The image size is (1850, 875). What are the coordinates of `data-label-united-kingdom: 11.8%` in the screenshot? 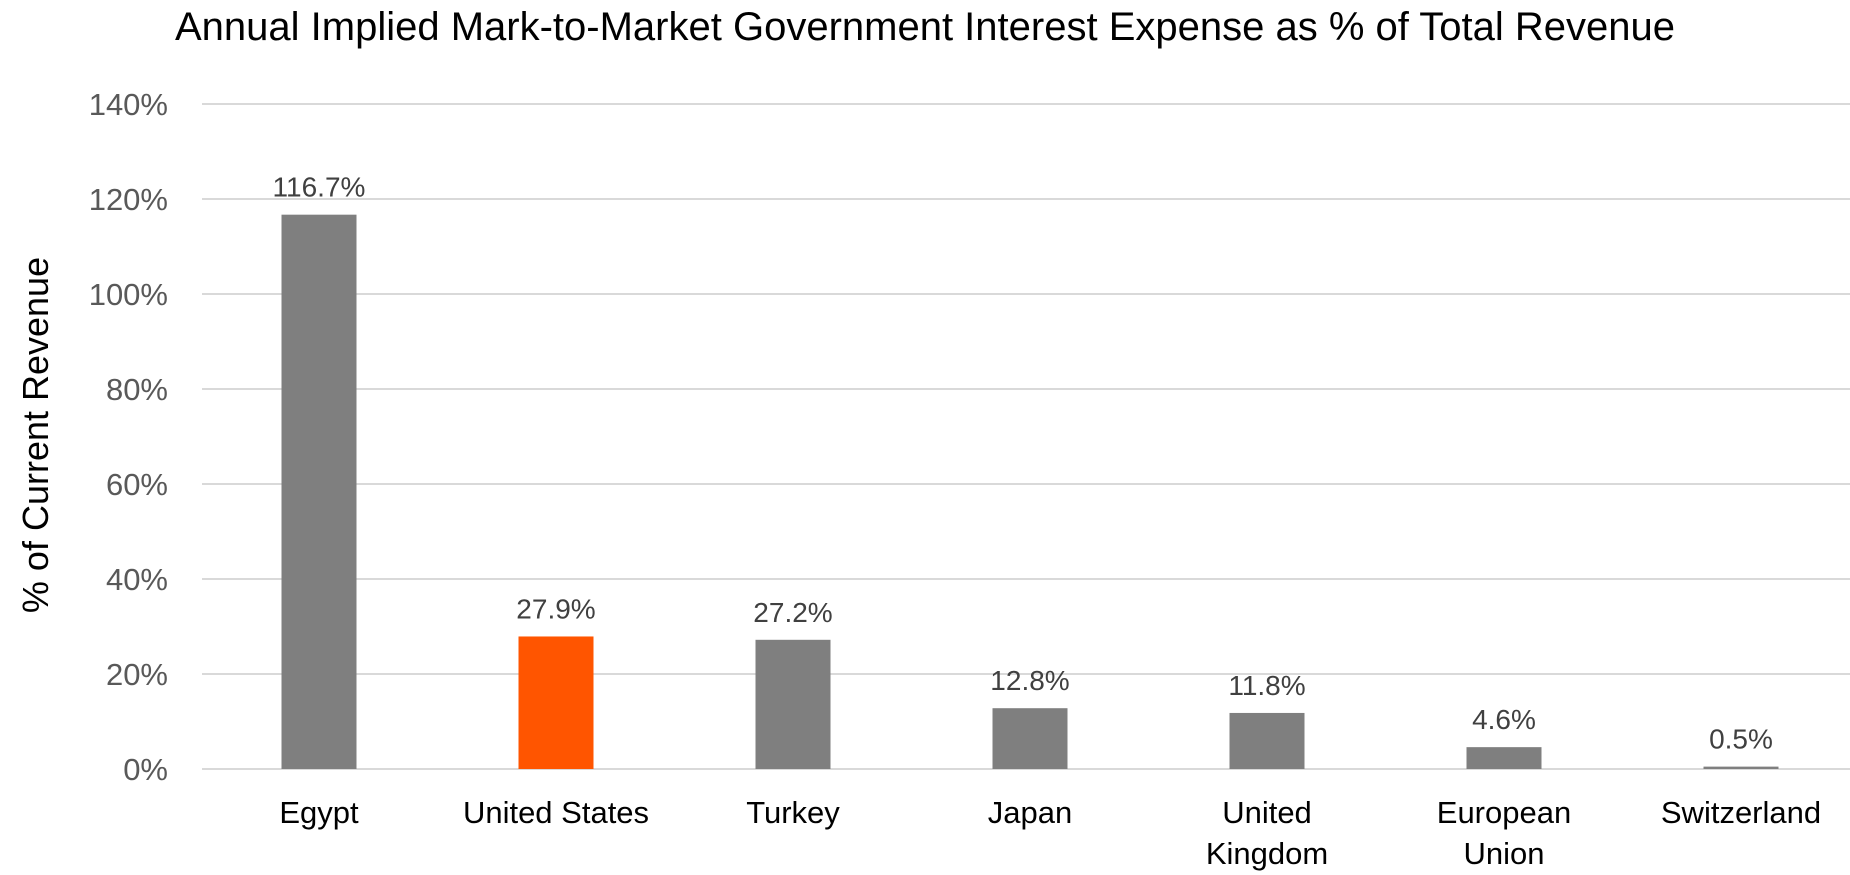 It's located at (1266, 685).